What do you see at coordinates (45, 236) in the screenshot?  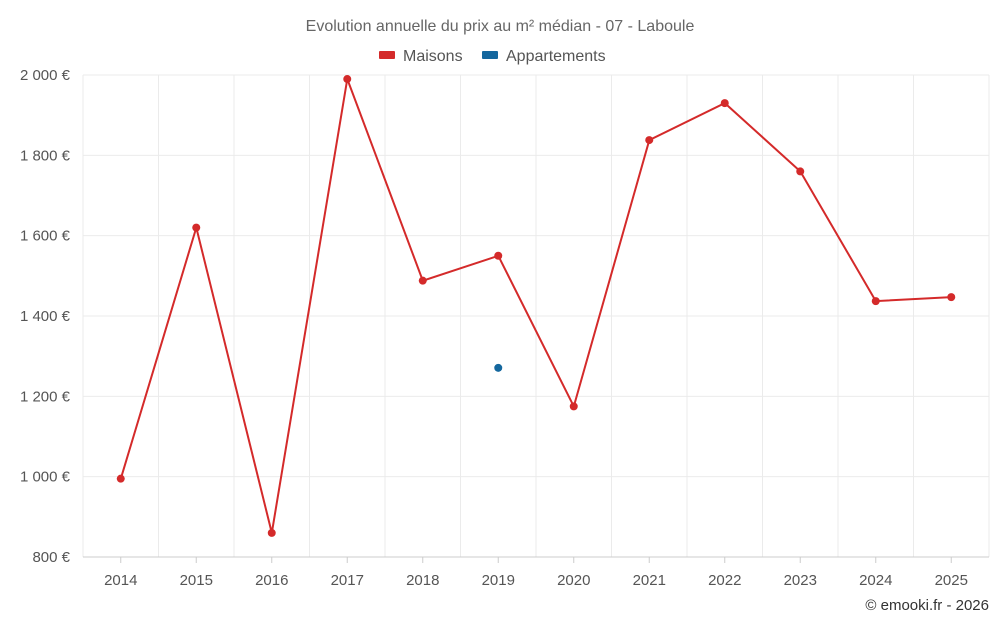 I see `y-tick-label: 1 600 €` at bounding box center [45, 236].